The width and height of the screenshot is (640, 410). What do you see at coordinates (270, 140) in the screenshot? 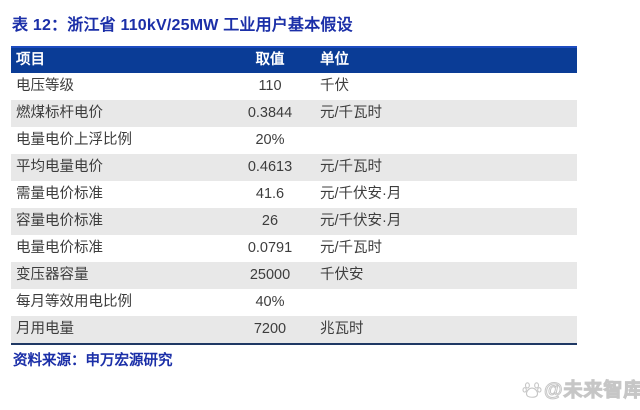
I see `value-cell: 20%` at bounding box center [270, 140].